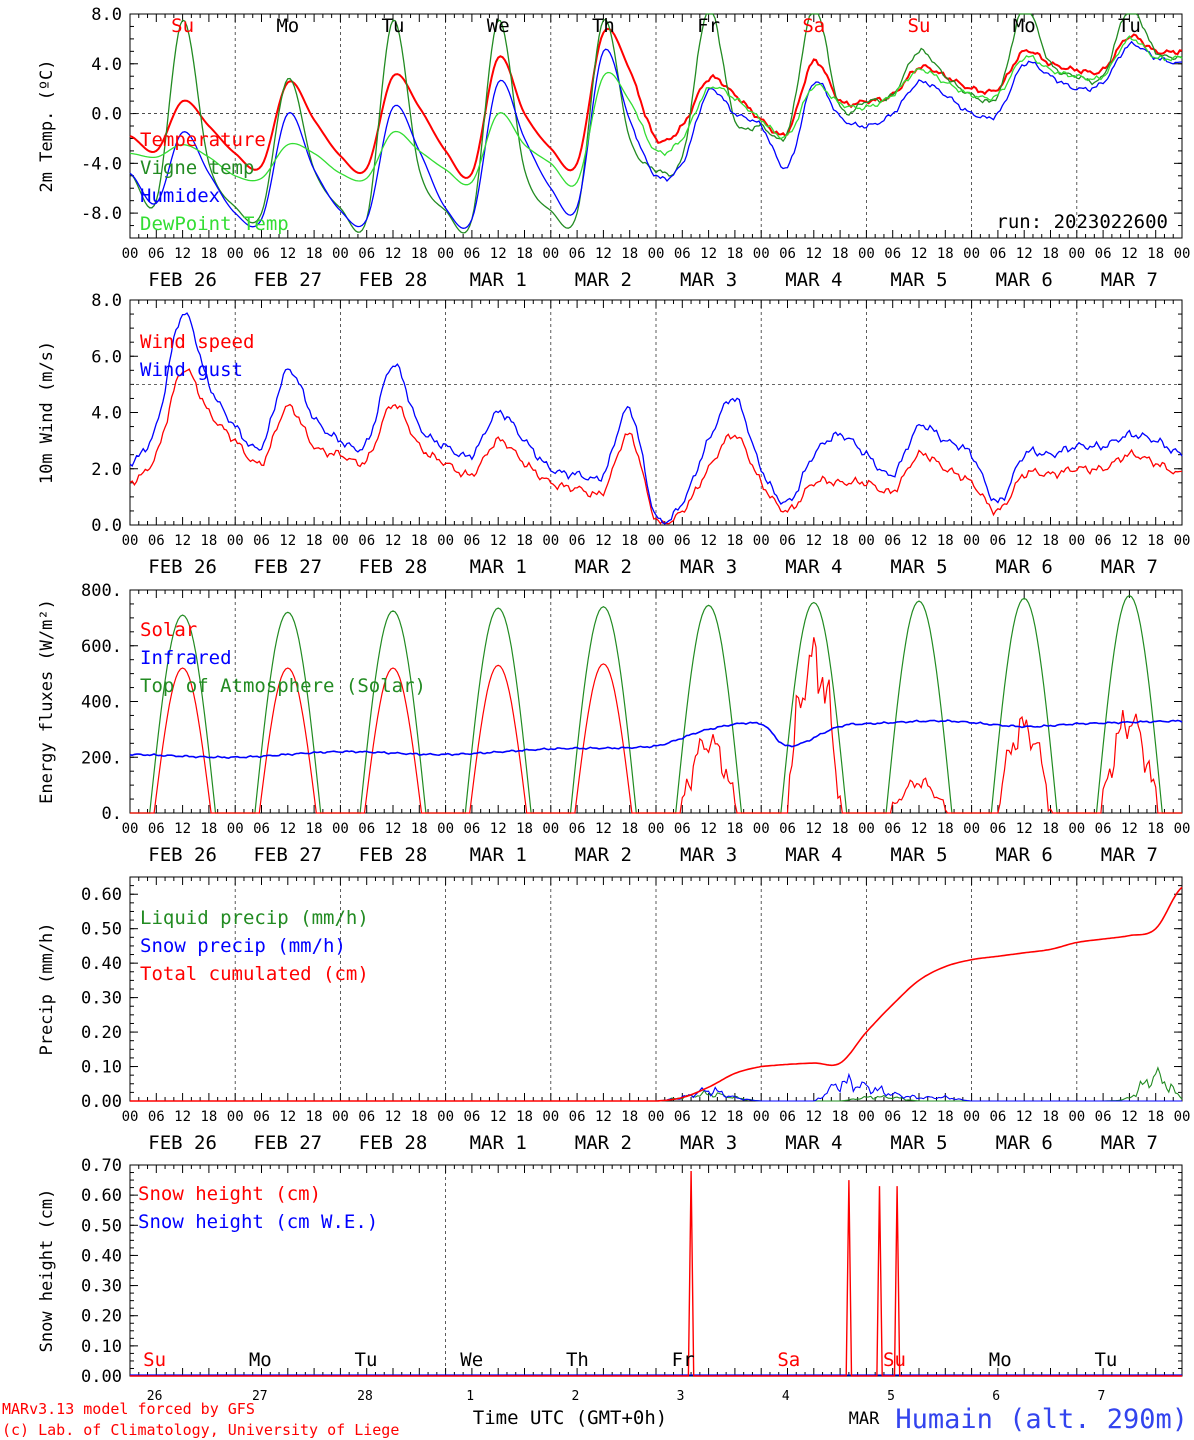 The height and width of the screenshot is (1440, 1194). I want to click on y-axis-label: 10m Wind (m/s), so click(47, 412).